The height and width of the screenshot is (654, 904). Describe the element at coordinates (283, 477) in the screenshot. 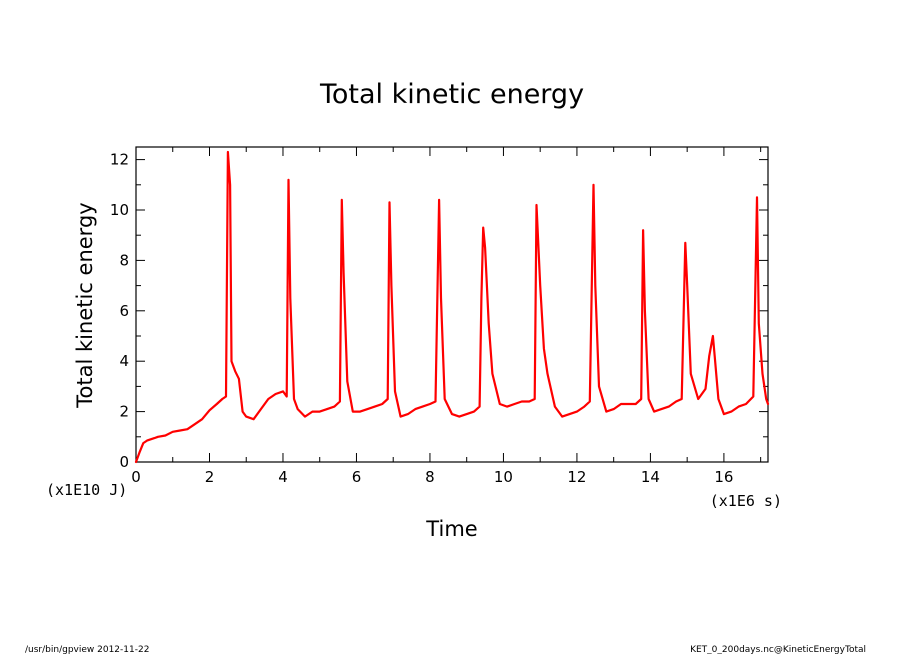

I see `x-tick-label: 4` at that location.